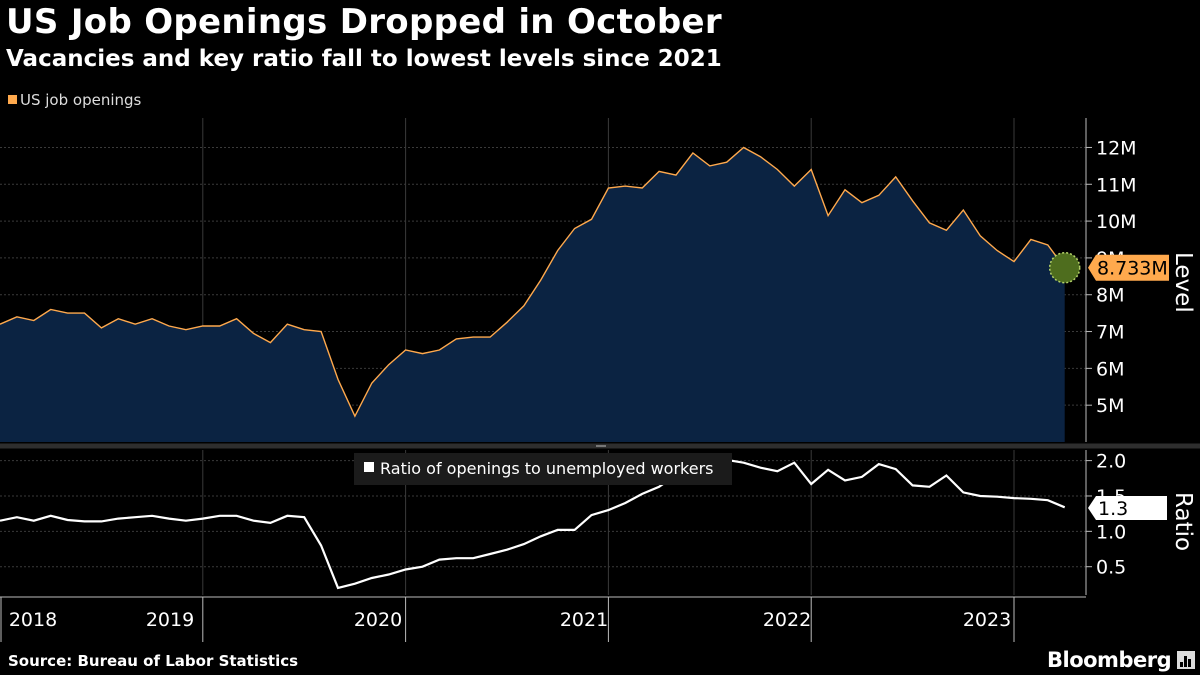 The width and height of the screenshot is (1200, 675). Describe the element at coordinates (1116, 148) in the screenshot. I see `tick-label-level: 12M` at that location.